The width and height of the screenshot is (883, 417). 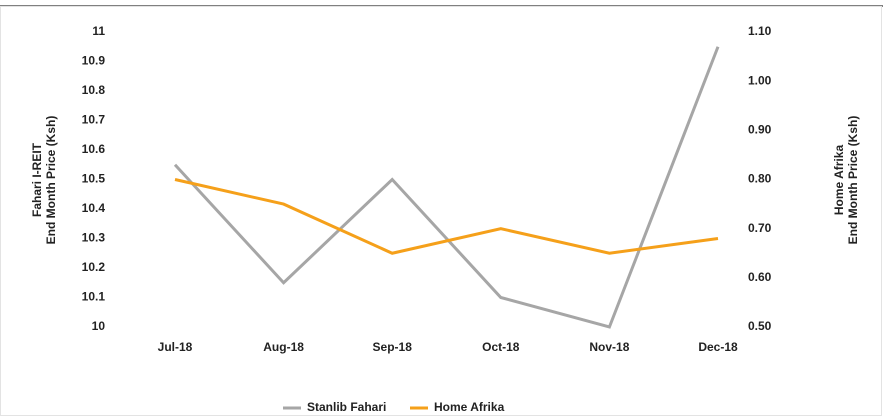 I want to click on y-tick-label: 10.9, so click(x=94, y=61).